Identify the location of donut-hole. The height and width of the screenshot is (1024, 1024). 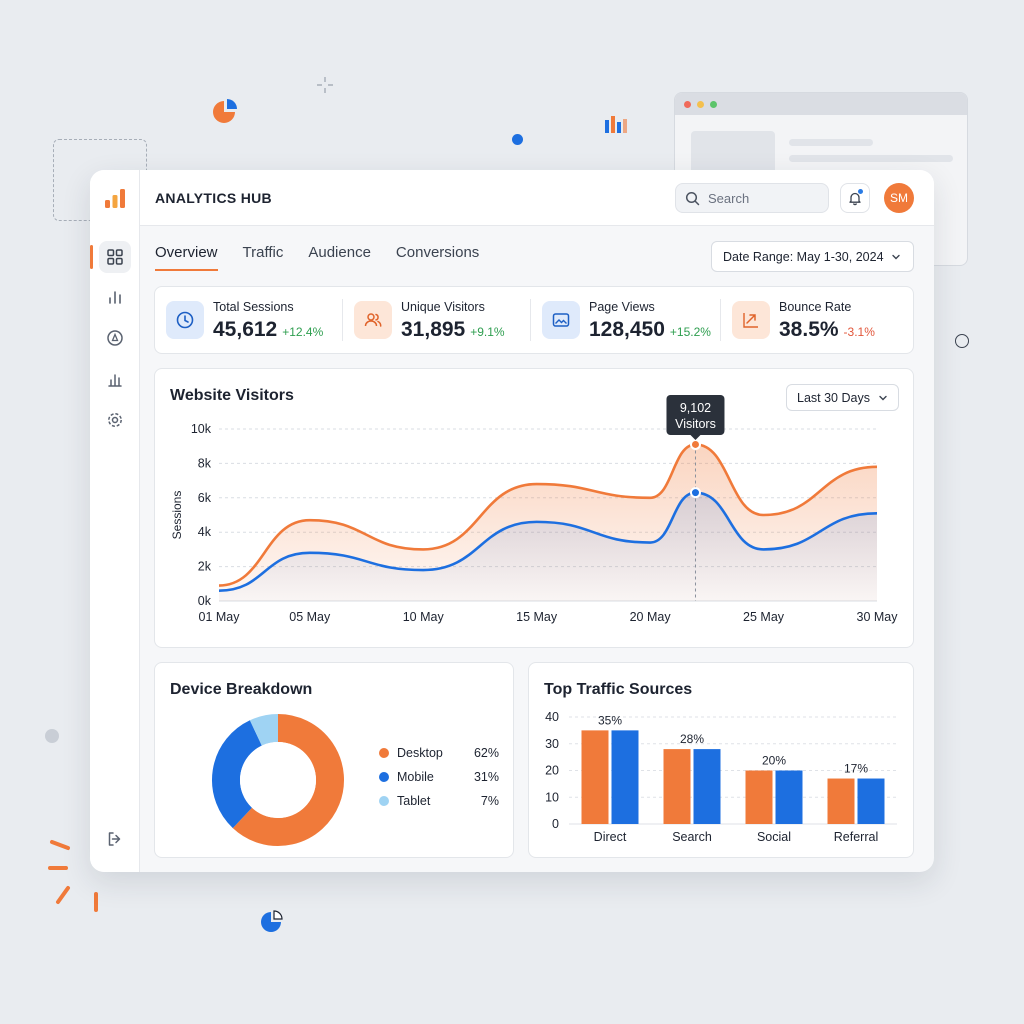
(278, 780).